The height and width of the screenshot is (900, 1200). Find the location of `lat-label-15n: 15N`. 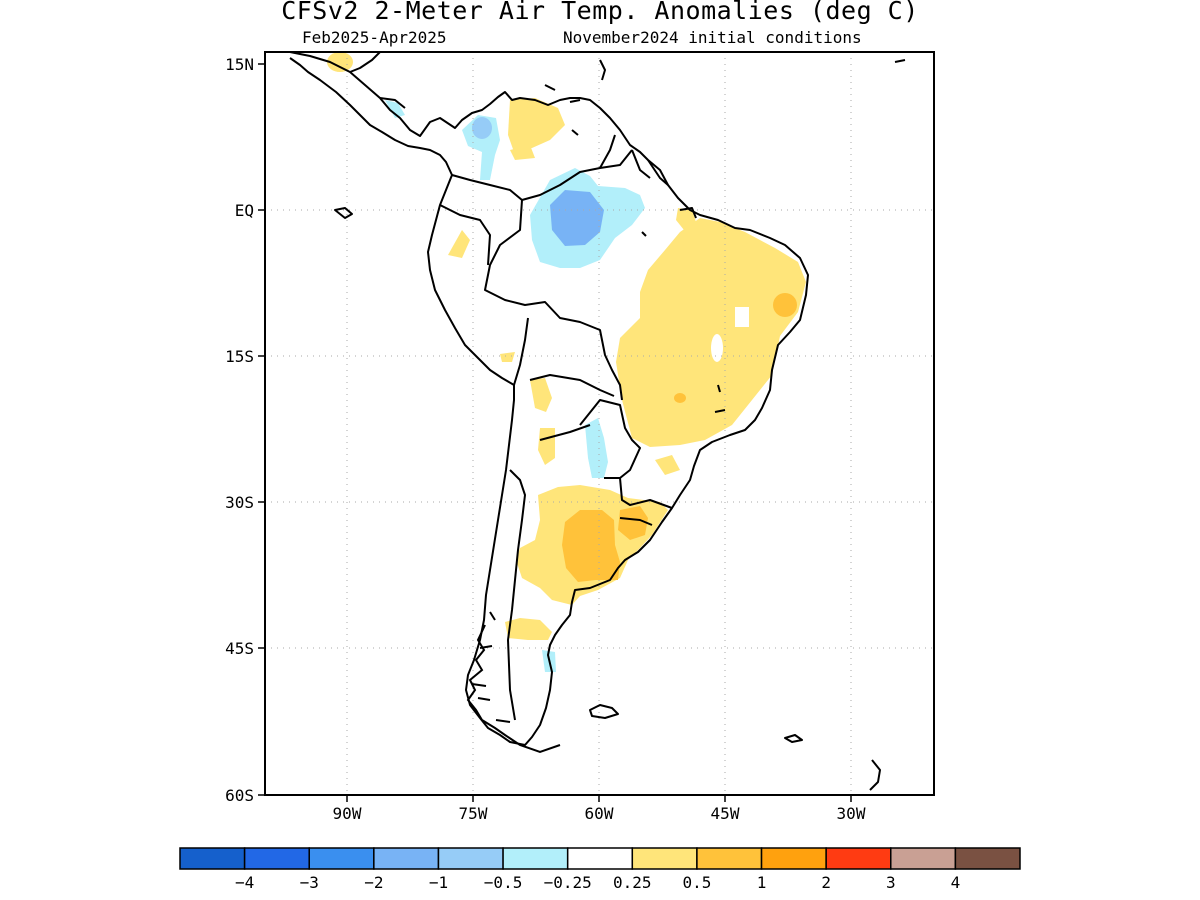

lat-label-15n: 15N is located at coordinates (239, 64).